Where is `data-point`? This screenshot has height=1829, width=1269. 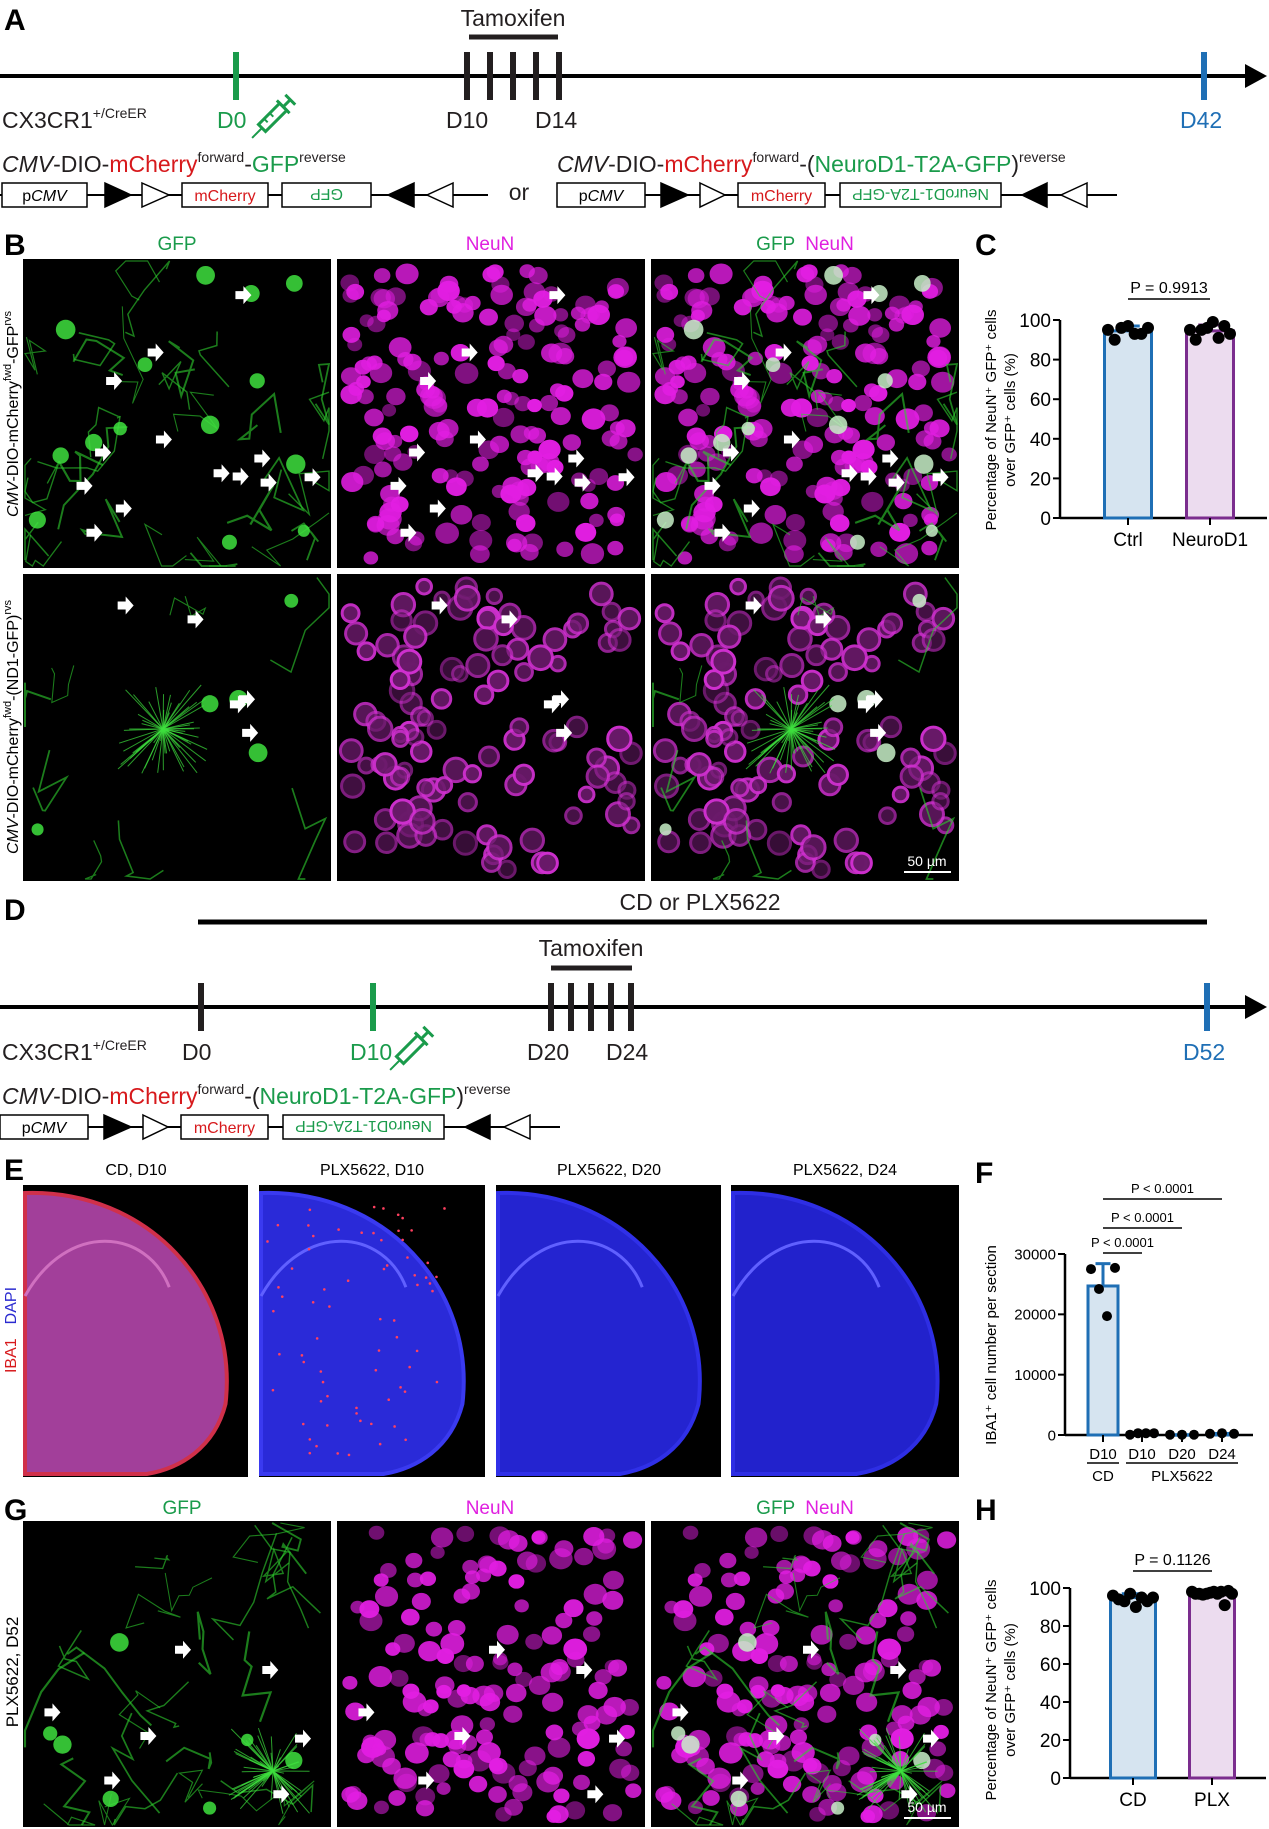 data-point is located at coordinates (1234, 1433).